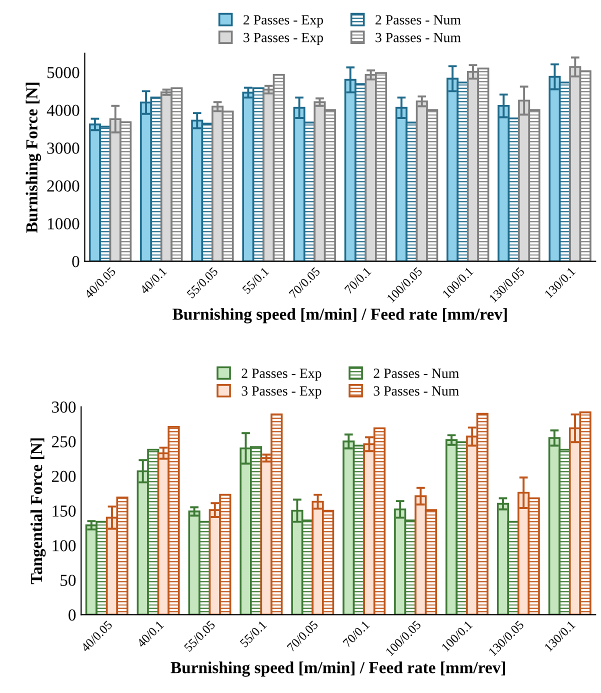 Image resolution: width=601 pixels, height=693 pixels. Describe the element at coordinates (64, 407) in the screenshot. I see `y-tick-label: 300` at that location.